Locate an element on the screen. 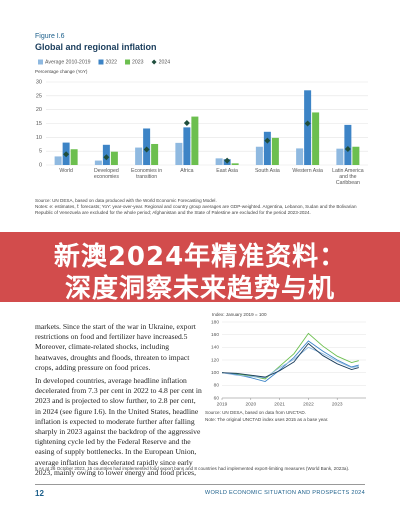  footer-rule is located at coordinates (200, 484).